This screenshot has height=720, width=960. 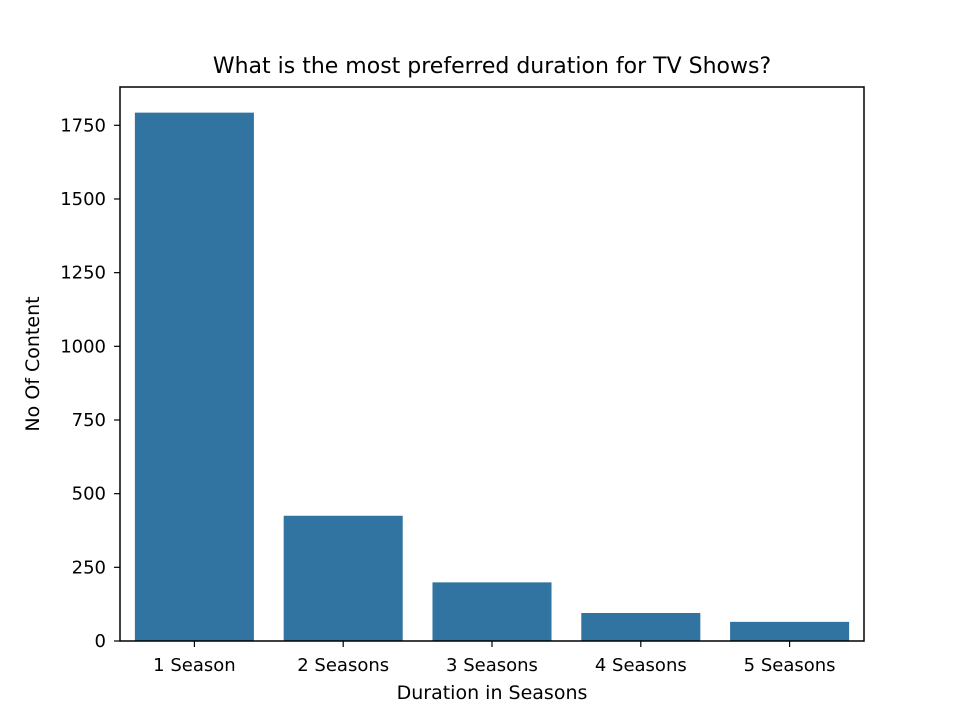 I want to click on x-tick-label: 4 Seasons, so click(x=641, y=665).